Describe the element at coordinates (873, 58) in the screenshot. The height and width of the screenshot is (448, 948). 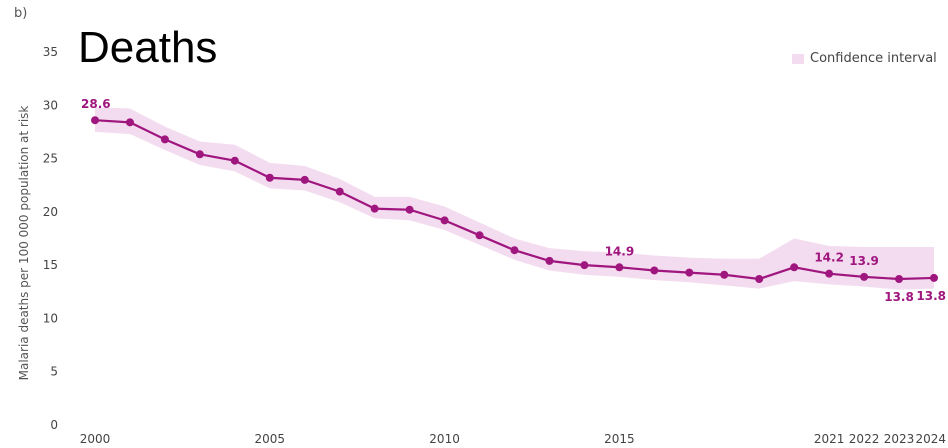
I see `legend-label: Confidence interval` at that location.